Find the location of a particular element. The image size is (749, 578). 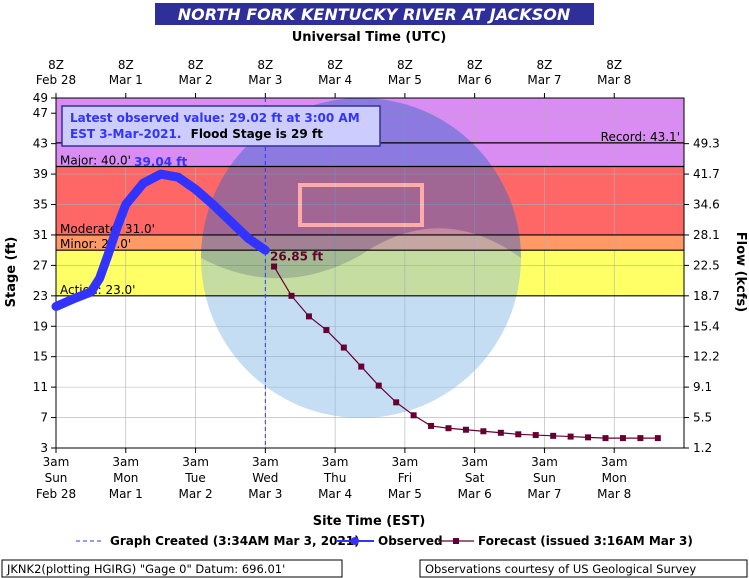

legend-created-label: Graph Created (3:34AM Mar 3, 2021) is located at coordinates (235, 541).